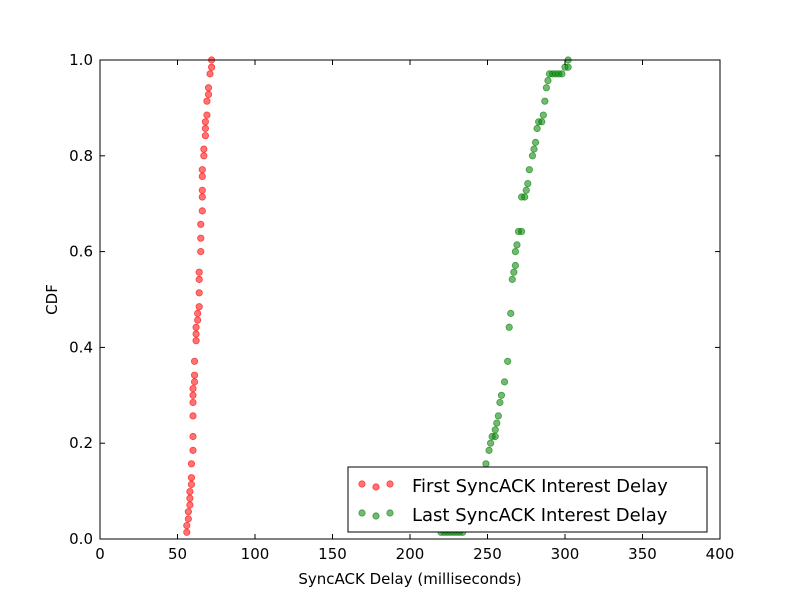  Describe the element at coordinates (81, 60) in the screenshot. I see `y-tick-label: 1.0` at that location.